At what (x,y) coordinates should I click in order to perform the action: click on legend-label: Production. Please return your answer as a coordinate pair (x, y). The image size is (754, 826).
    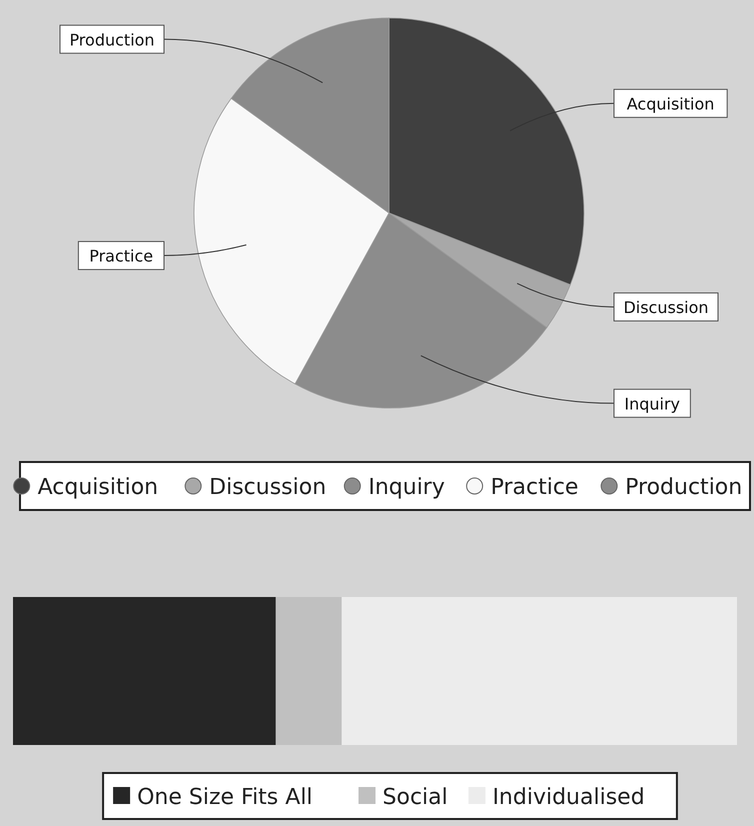
    Looking at the image, I should click on (683, 487).